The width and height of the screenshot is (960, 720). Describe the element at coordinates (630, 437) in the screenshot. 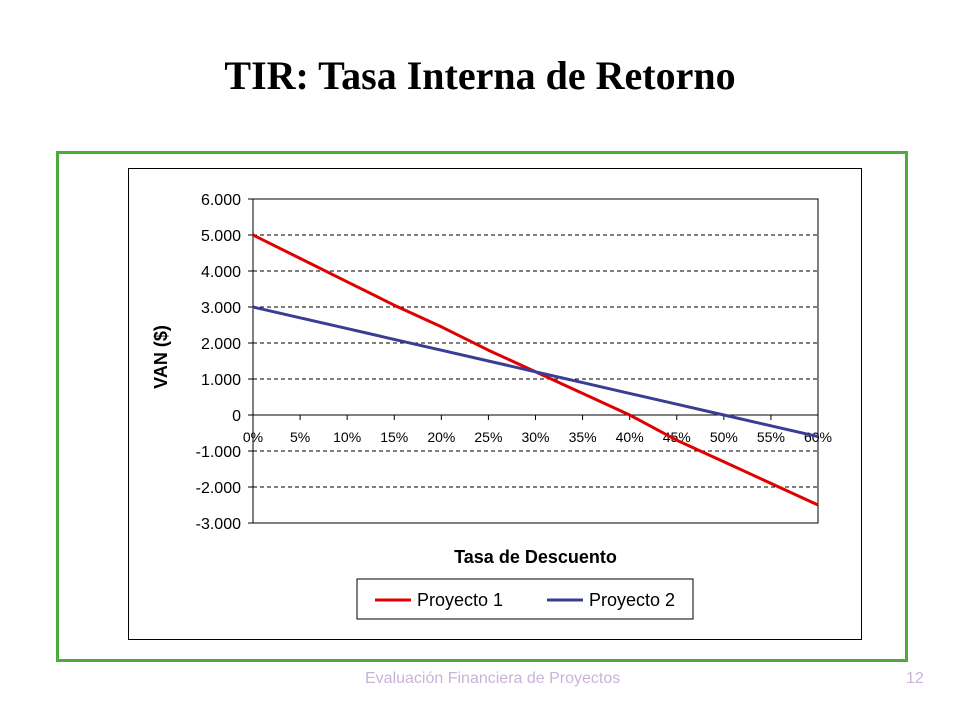

I see `x-tick-label: 40%` at that location.